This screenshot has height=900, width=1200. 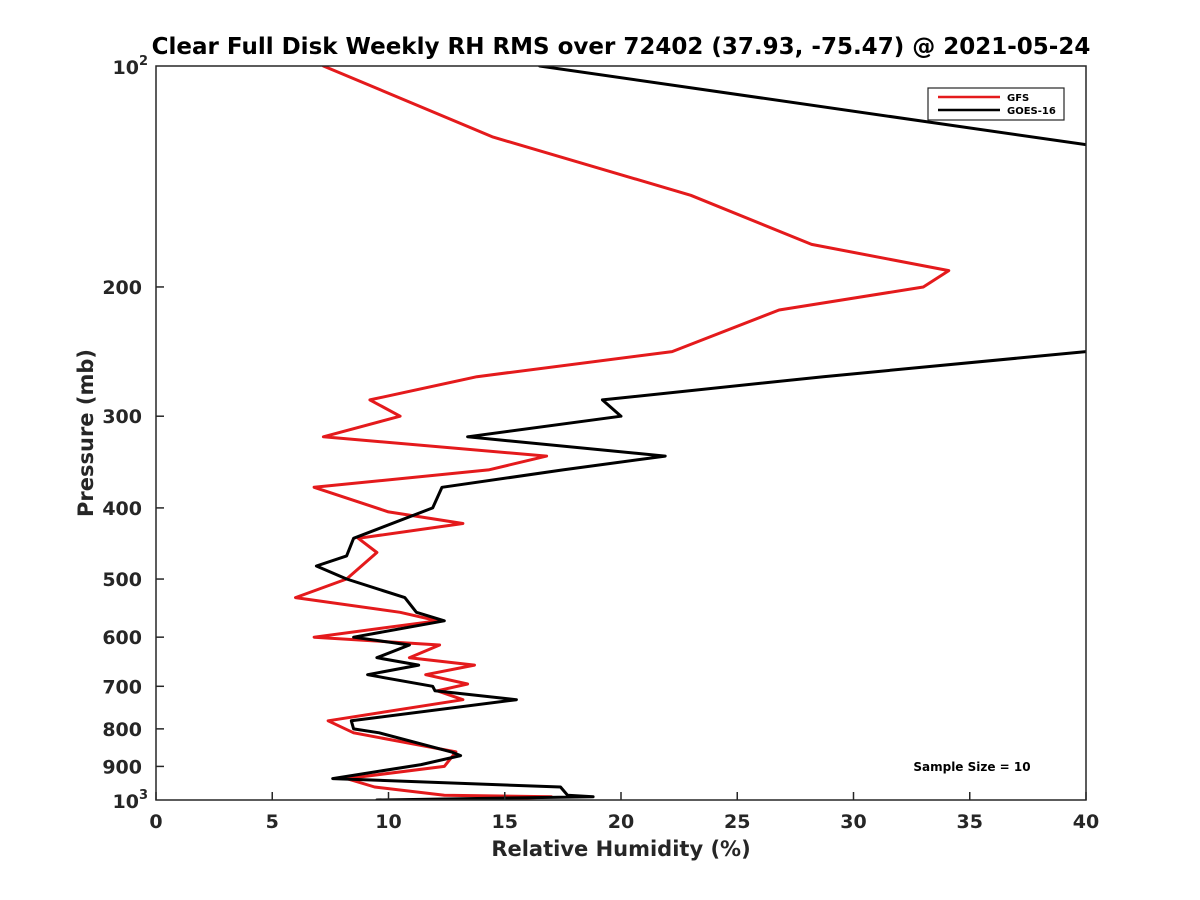 What do you see at coordinates (737, 822) in the screenshot?
I see `x-tick-label: 25` at bounding box center [737, 822].